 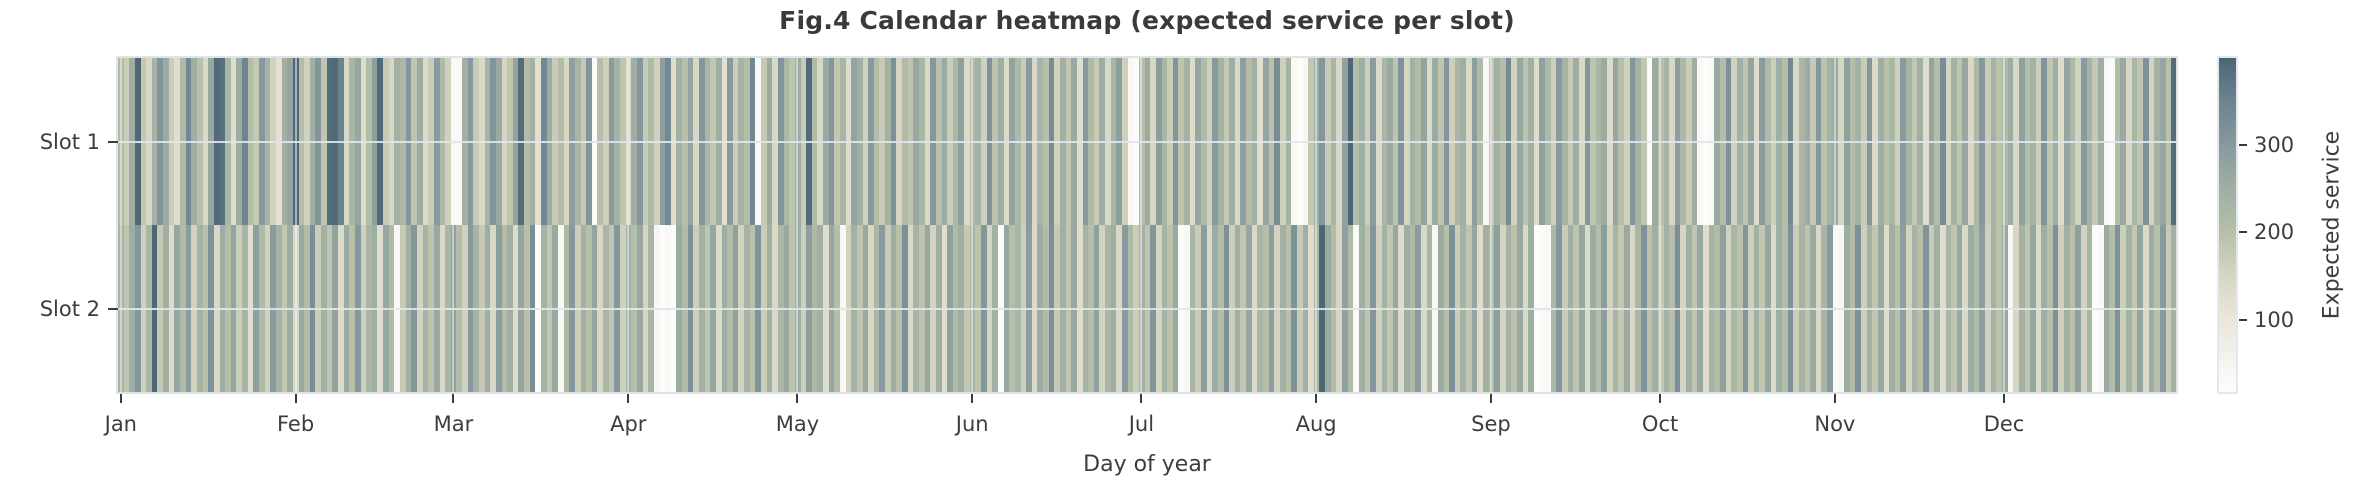 I want to click on x-axis-label: Day of year, so click(x=1147, y=464).